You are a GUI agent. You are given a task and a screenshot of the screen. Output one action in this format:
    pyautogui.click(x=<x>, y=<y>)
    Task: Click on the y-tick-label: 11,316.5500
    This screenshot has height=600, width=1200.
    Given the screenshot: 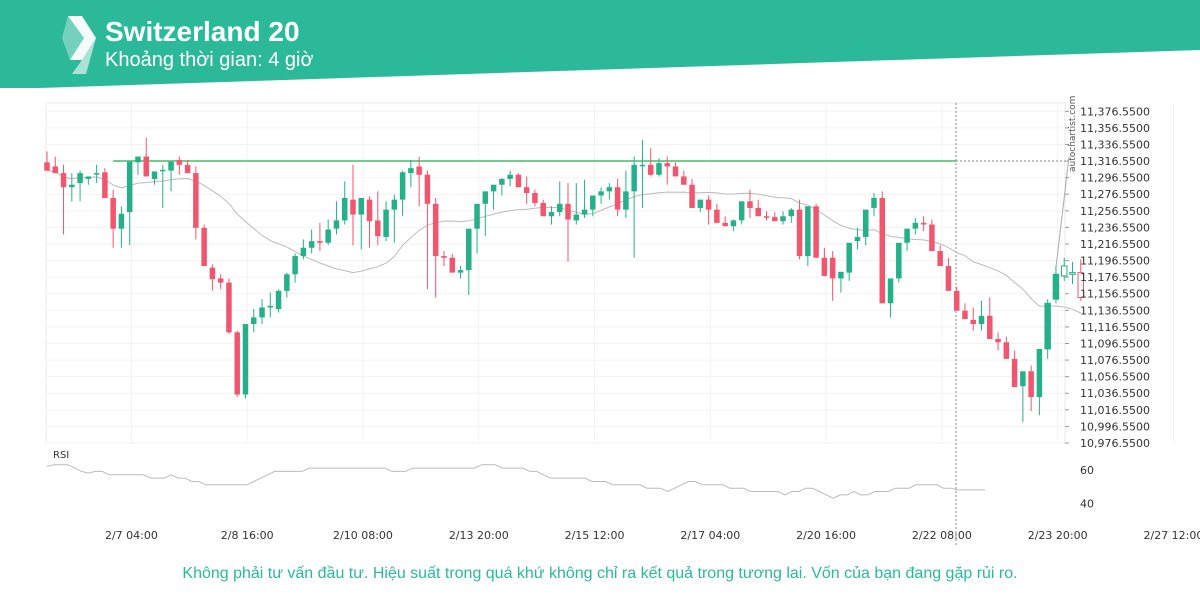 What is the action you would take?
    pyautogui.click(x=1115, y=161)
    